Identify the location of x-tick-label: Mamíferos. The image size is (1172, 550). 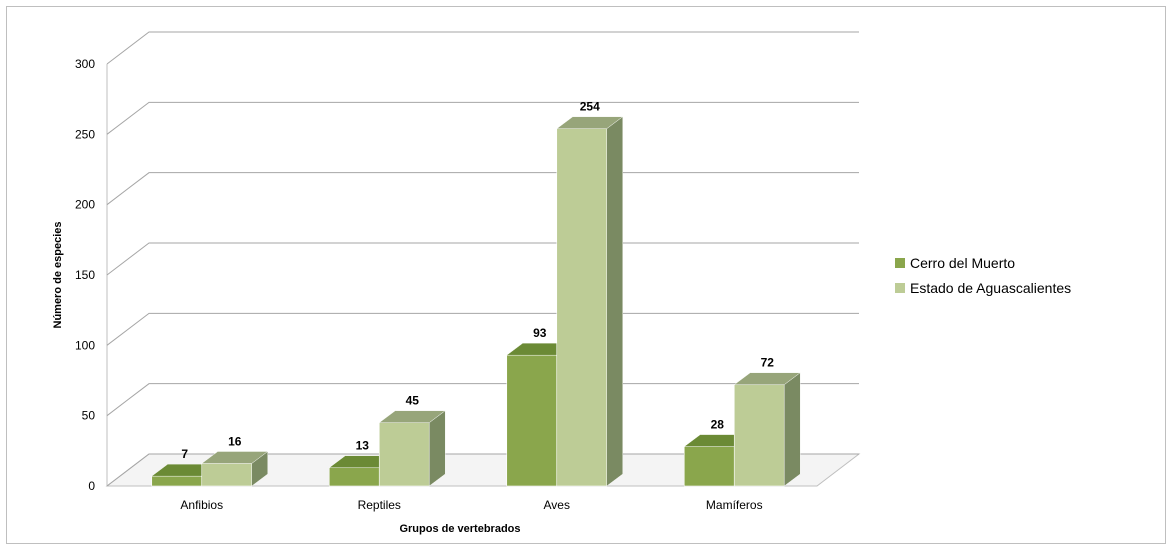
(734, 505).